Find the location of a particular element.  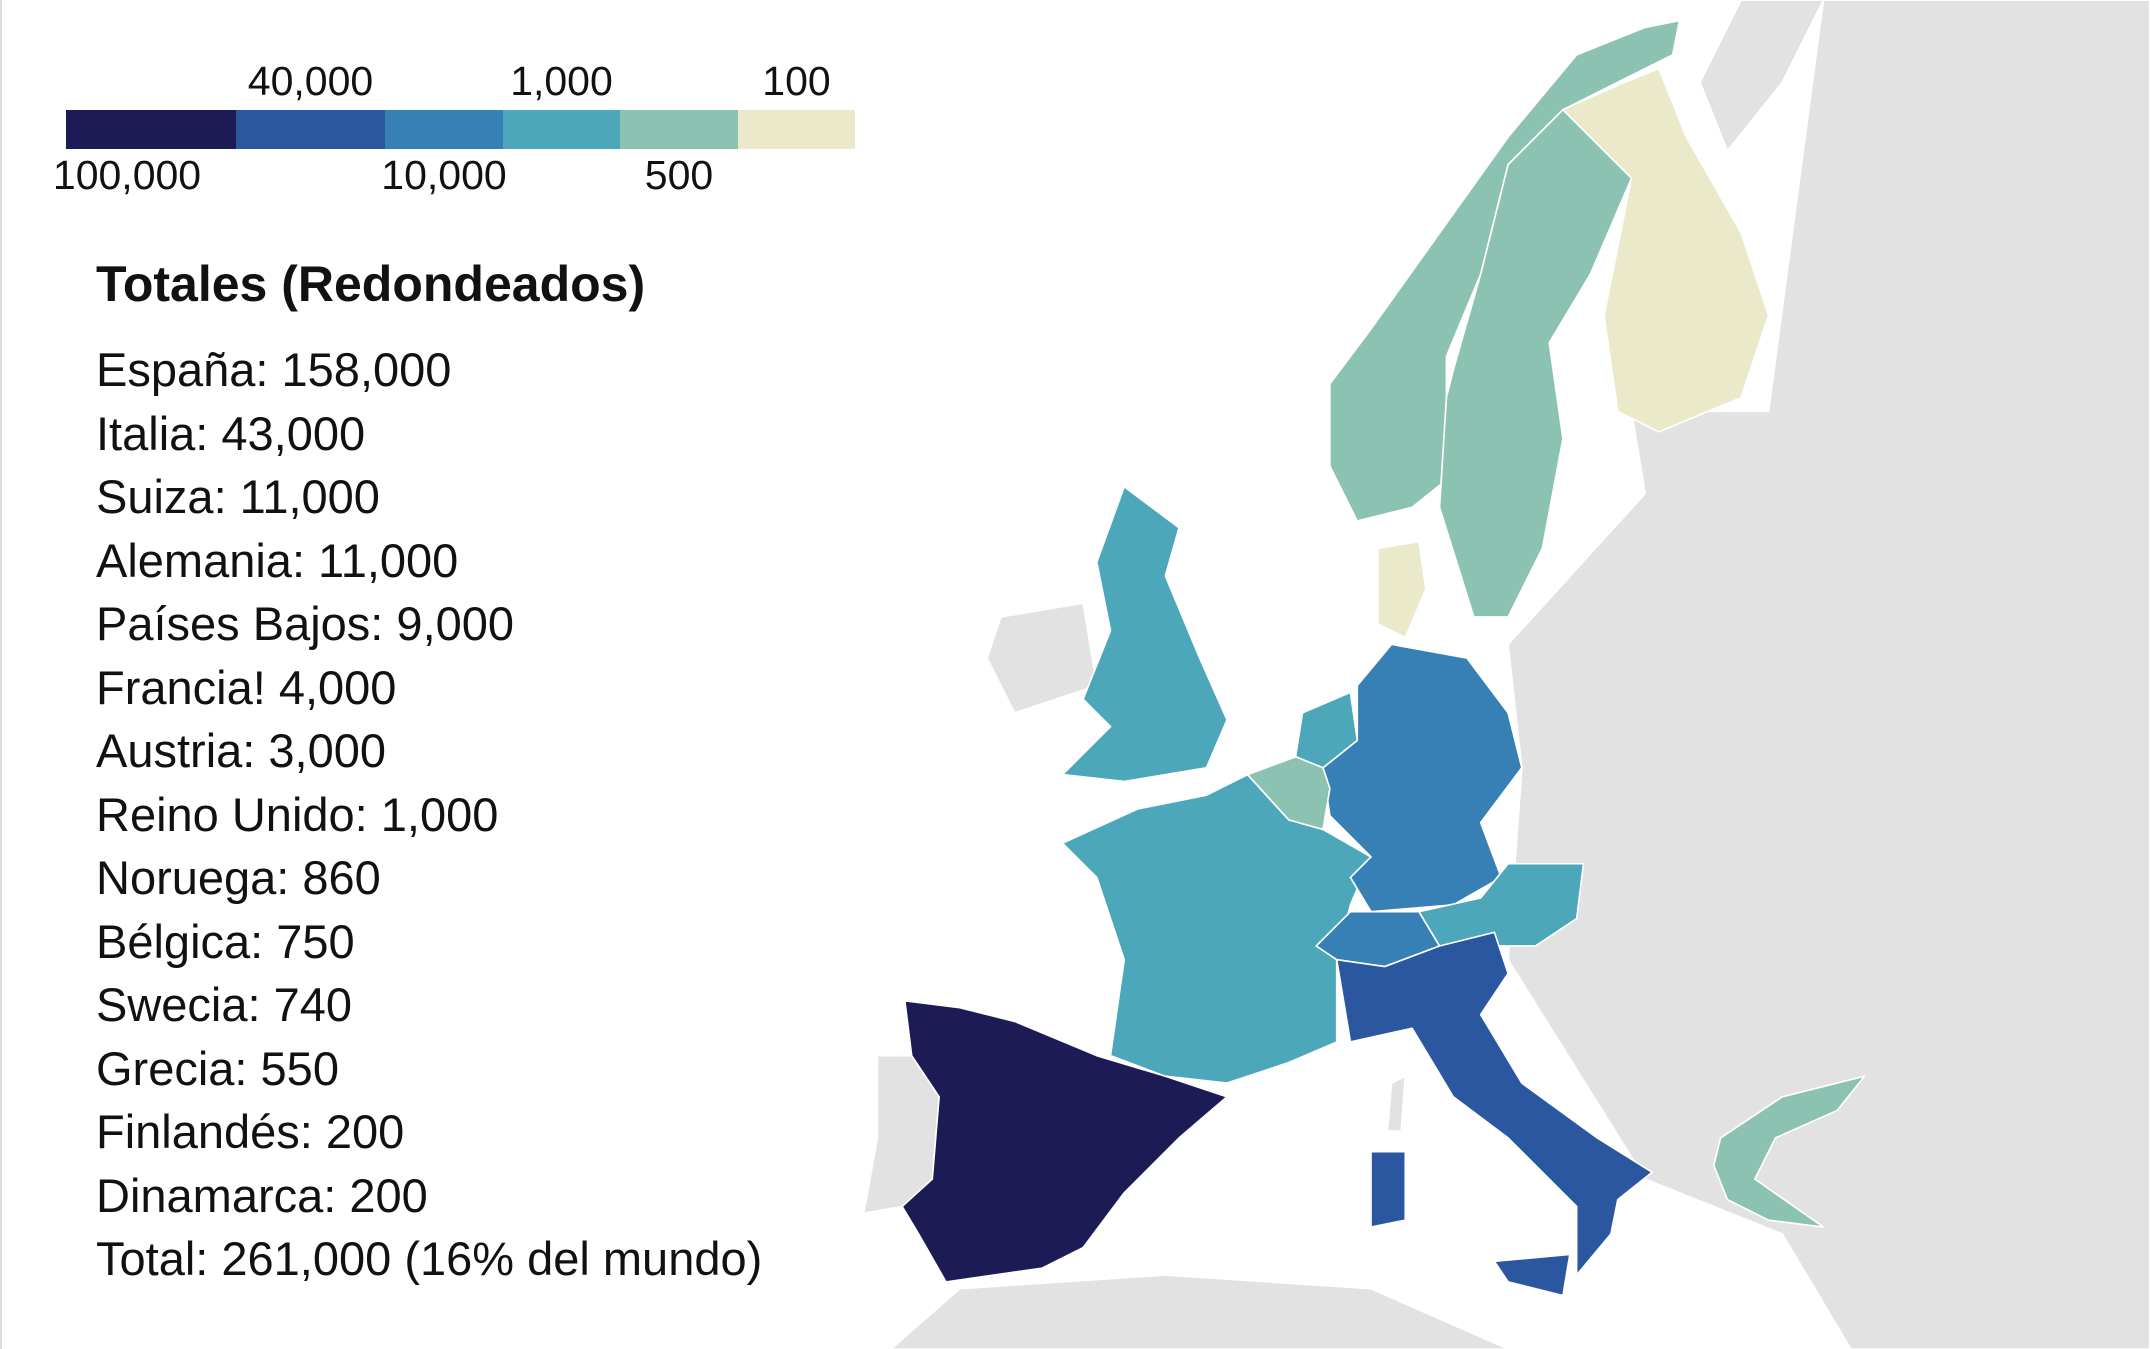

total-line: Bélgica: 750 is located at coordinates (225, 941).